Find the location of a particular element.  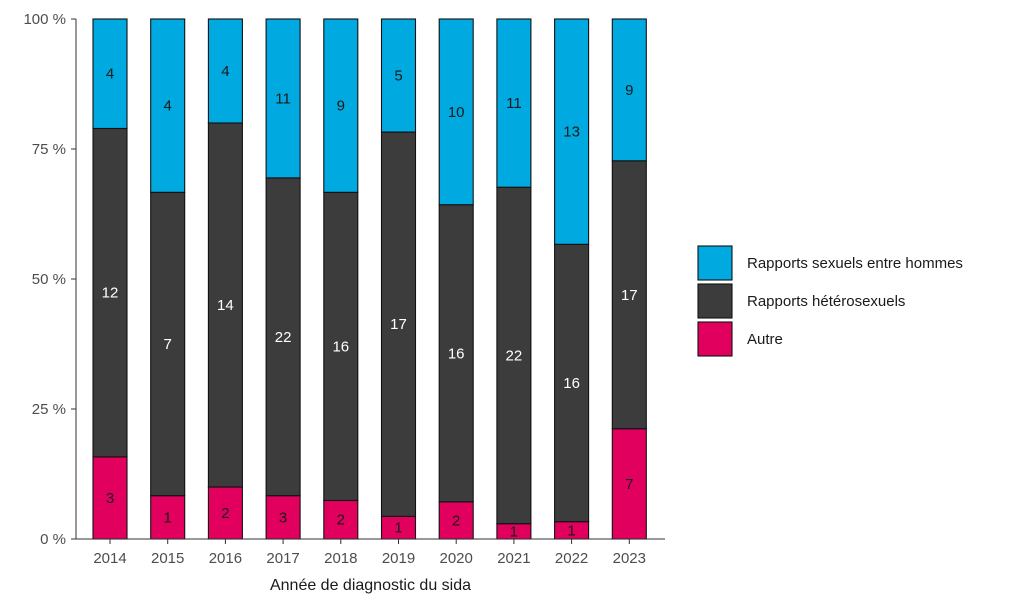

bar-stack-2021: 1 22 11 is located at coordinates (514, 279).